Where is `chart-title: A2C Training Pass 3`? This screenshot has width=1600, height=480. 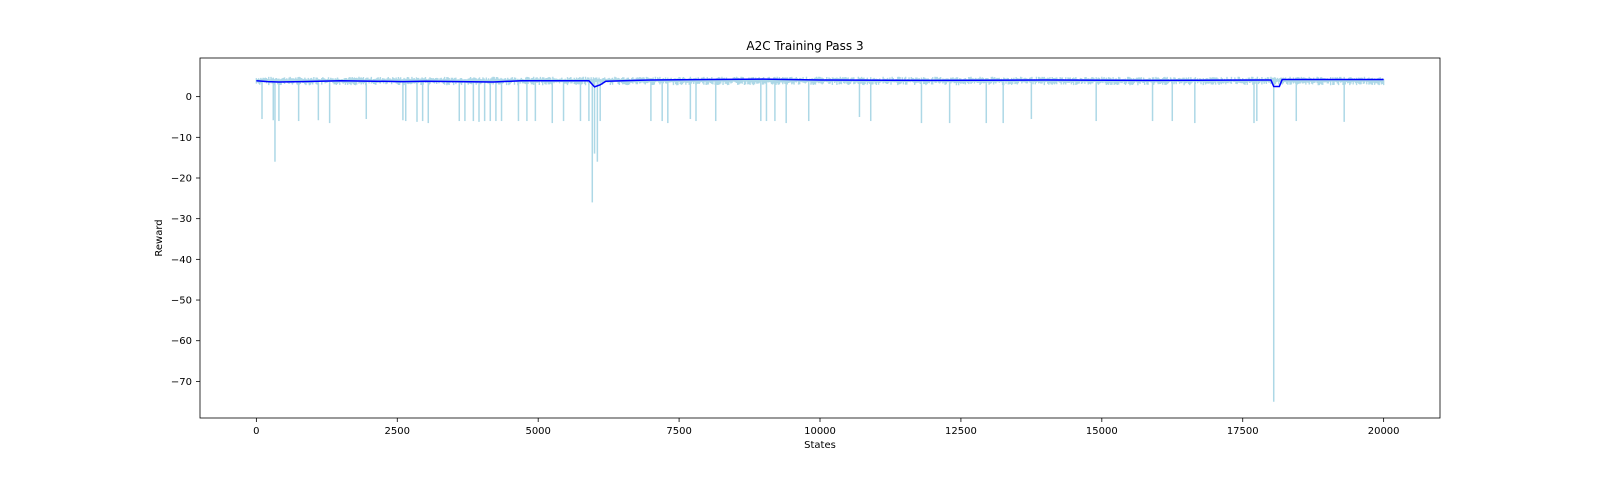
chart-title: A2C Training Pass 3 is located at coordinates (804, 46).